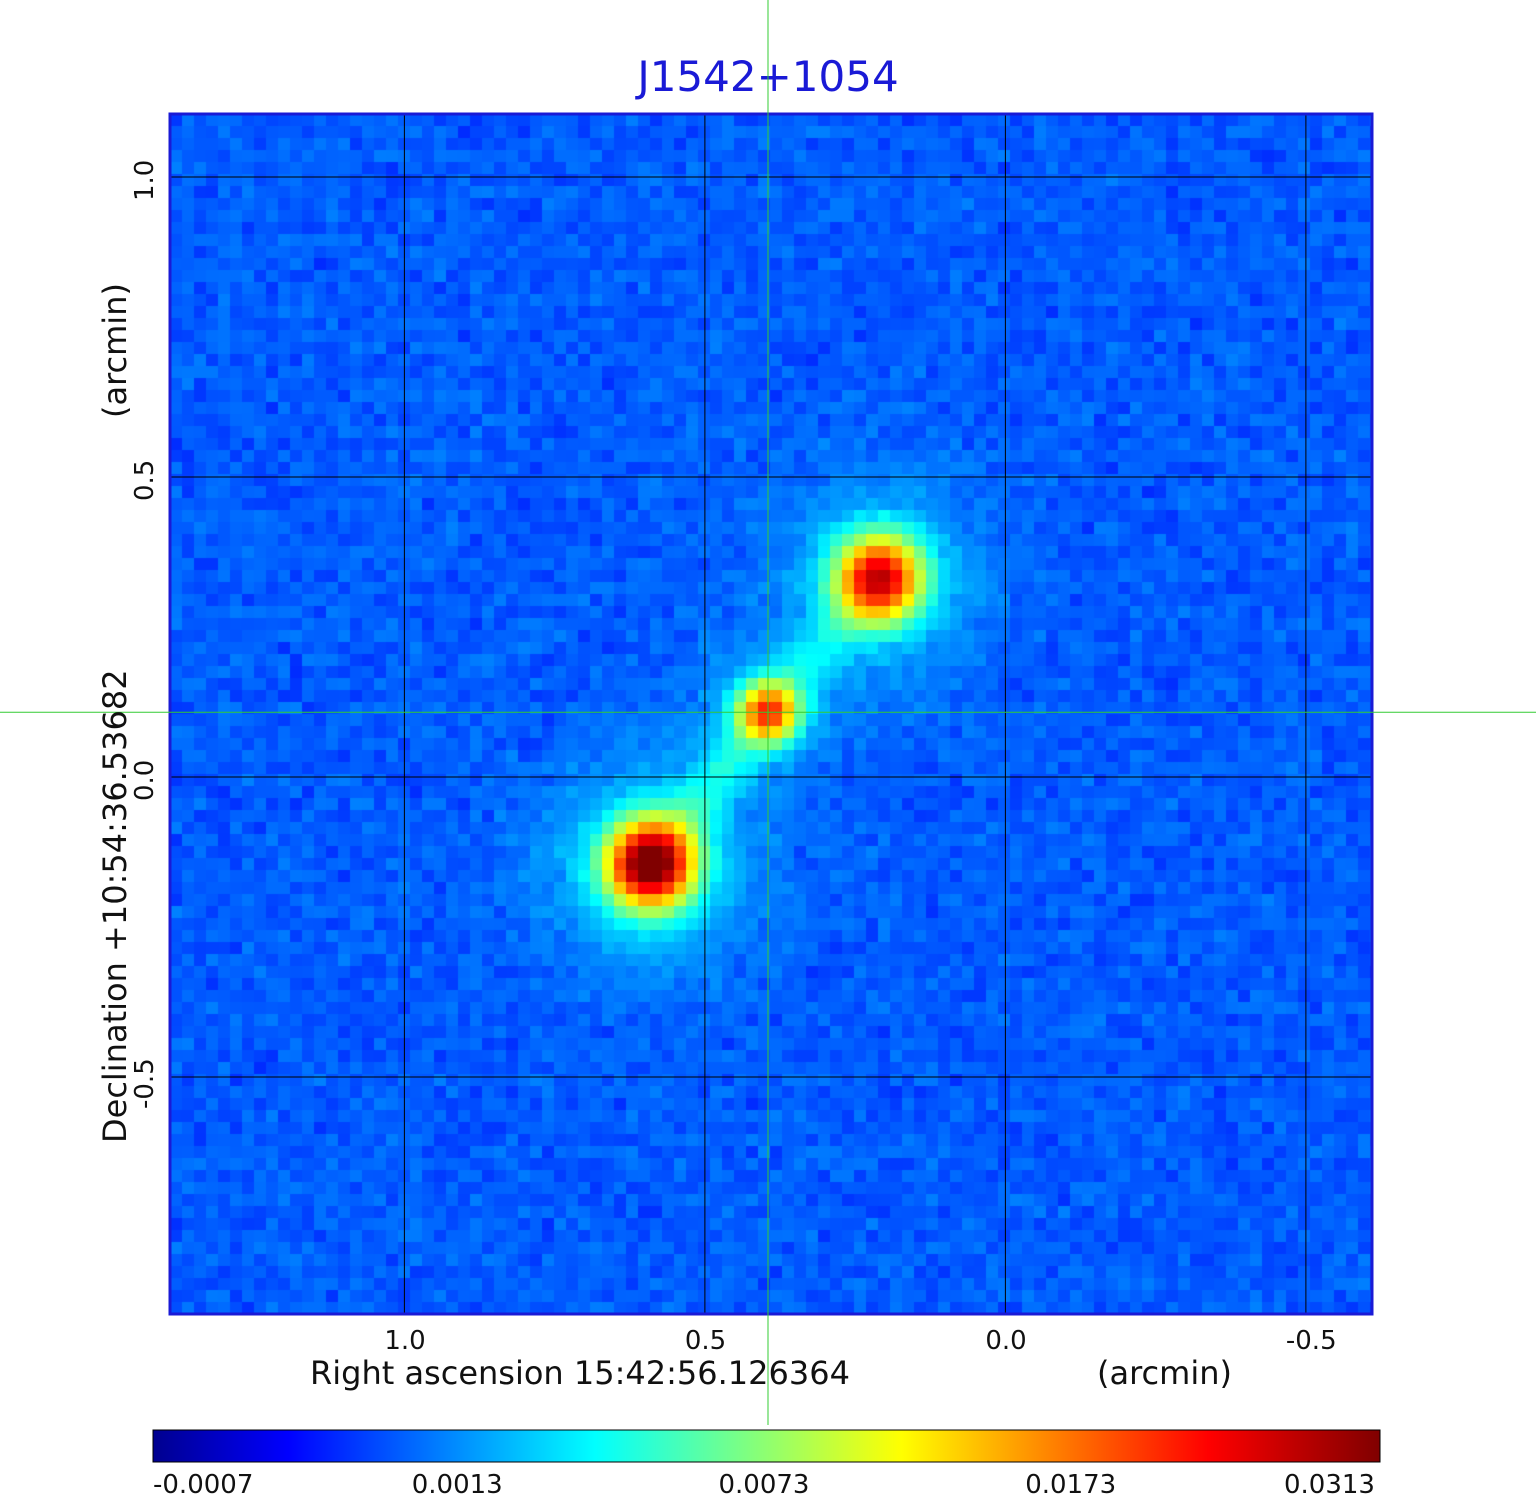 Image resolution: width=1536 pixels, height=1500 pixels. What do you see at coordinates (764, 1485) in the screenshot?
I see `colorbar-tick-label: 0.0073` at bounding box center [764, 1485].